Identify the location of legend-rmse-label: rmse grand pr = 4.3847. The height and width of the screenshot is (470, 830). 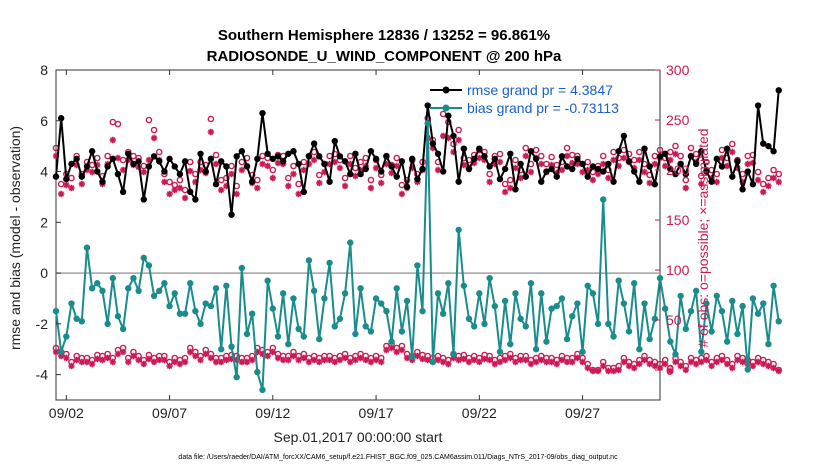
(540, 90).